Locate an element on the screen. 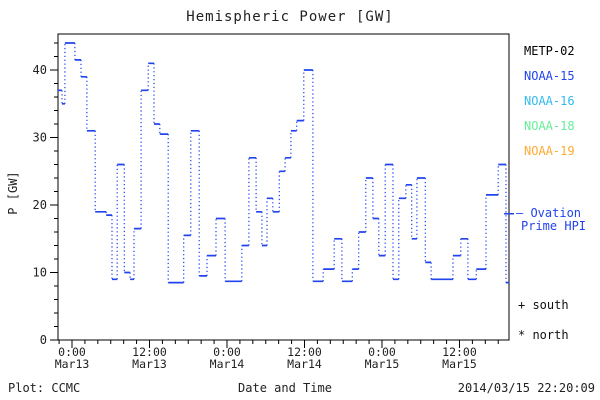  ovation-label-line2: Prime HPI is located at coordinates (554, 226).